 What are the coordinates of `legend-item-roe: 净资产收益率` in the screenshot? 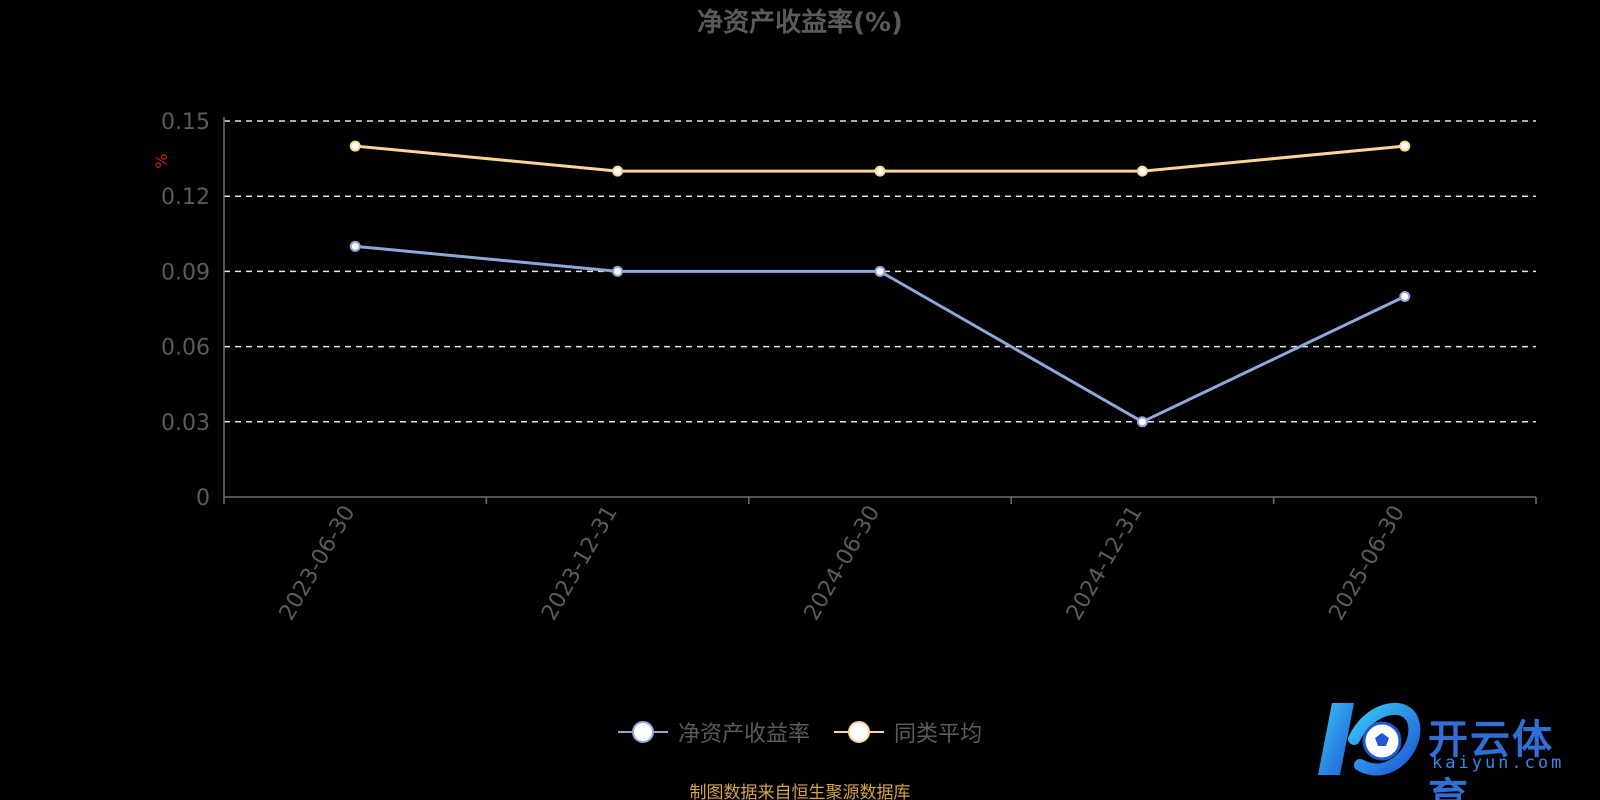 It's located at (713, 732).